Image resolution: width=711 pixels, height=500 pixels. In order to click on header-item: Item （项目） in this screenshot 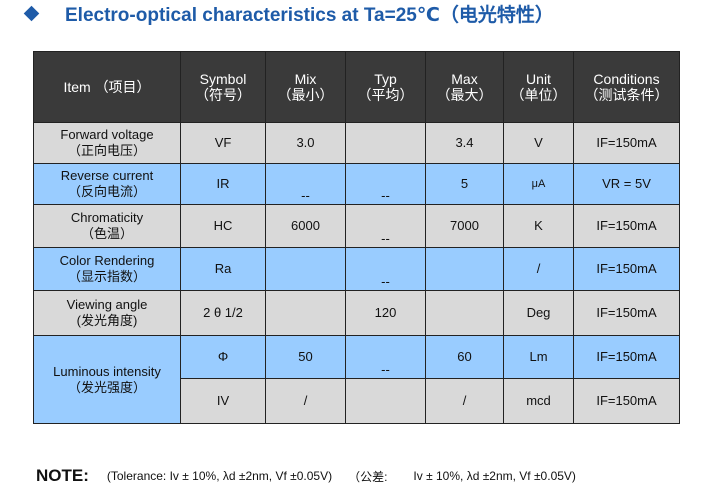, I will do `click(107, 87)`.